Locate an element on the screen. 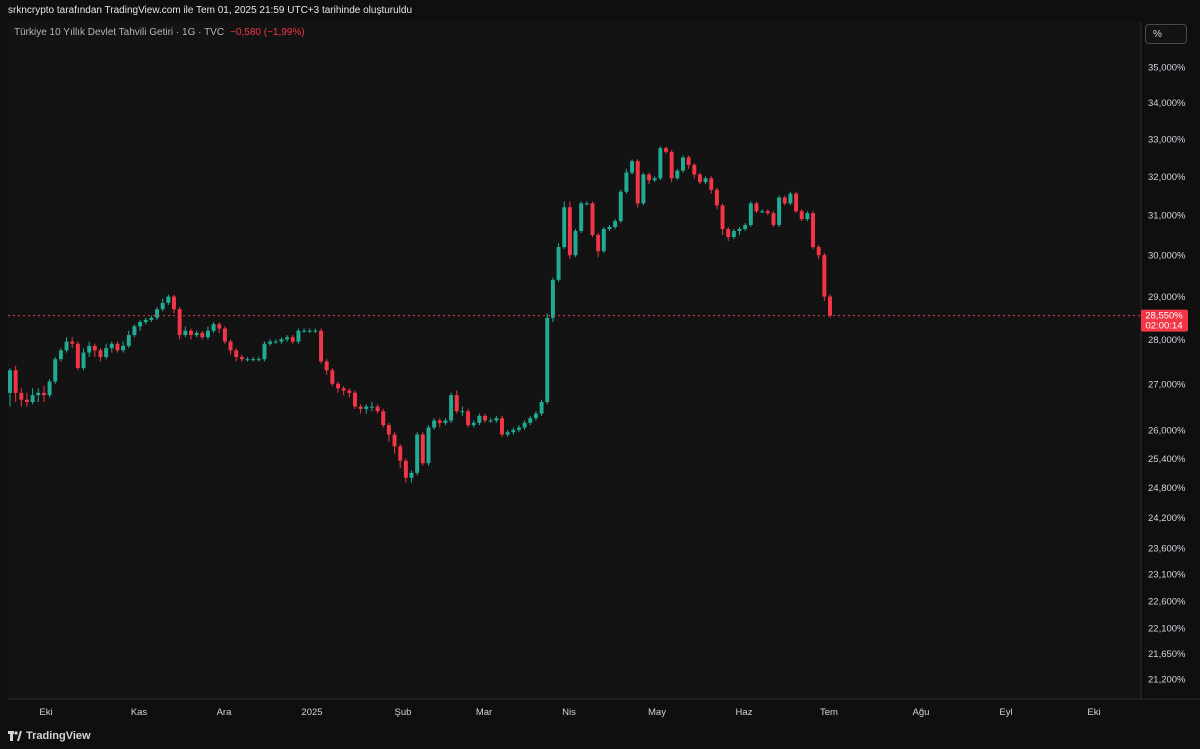  bar-countdown: 02:00:14 is located at coordinates (1164, 326).